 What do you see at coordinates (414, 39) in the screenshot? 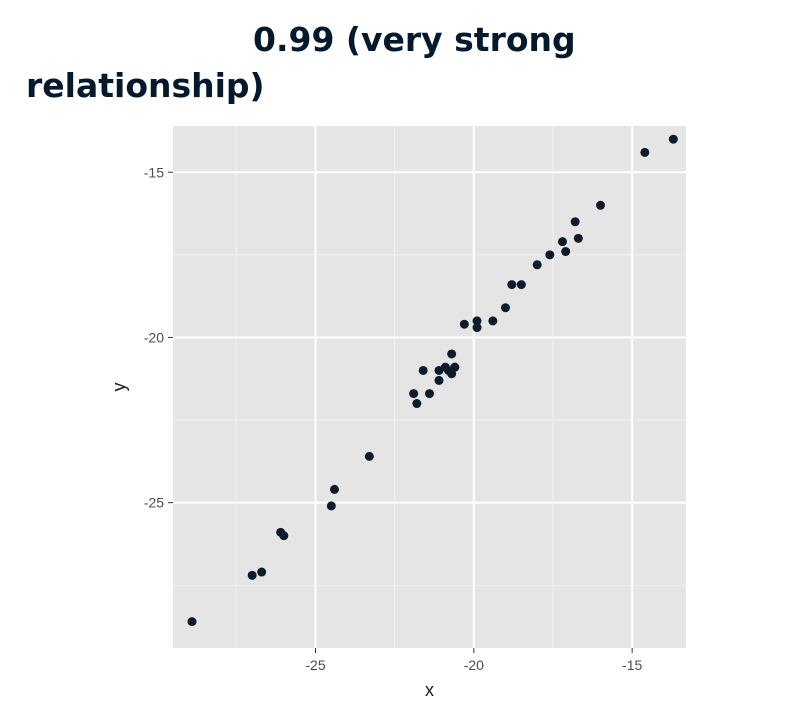
I see `chart-title-line-1: 0.99 (very strong` at bounding box center [414, 39].